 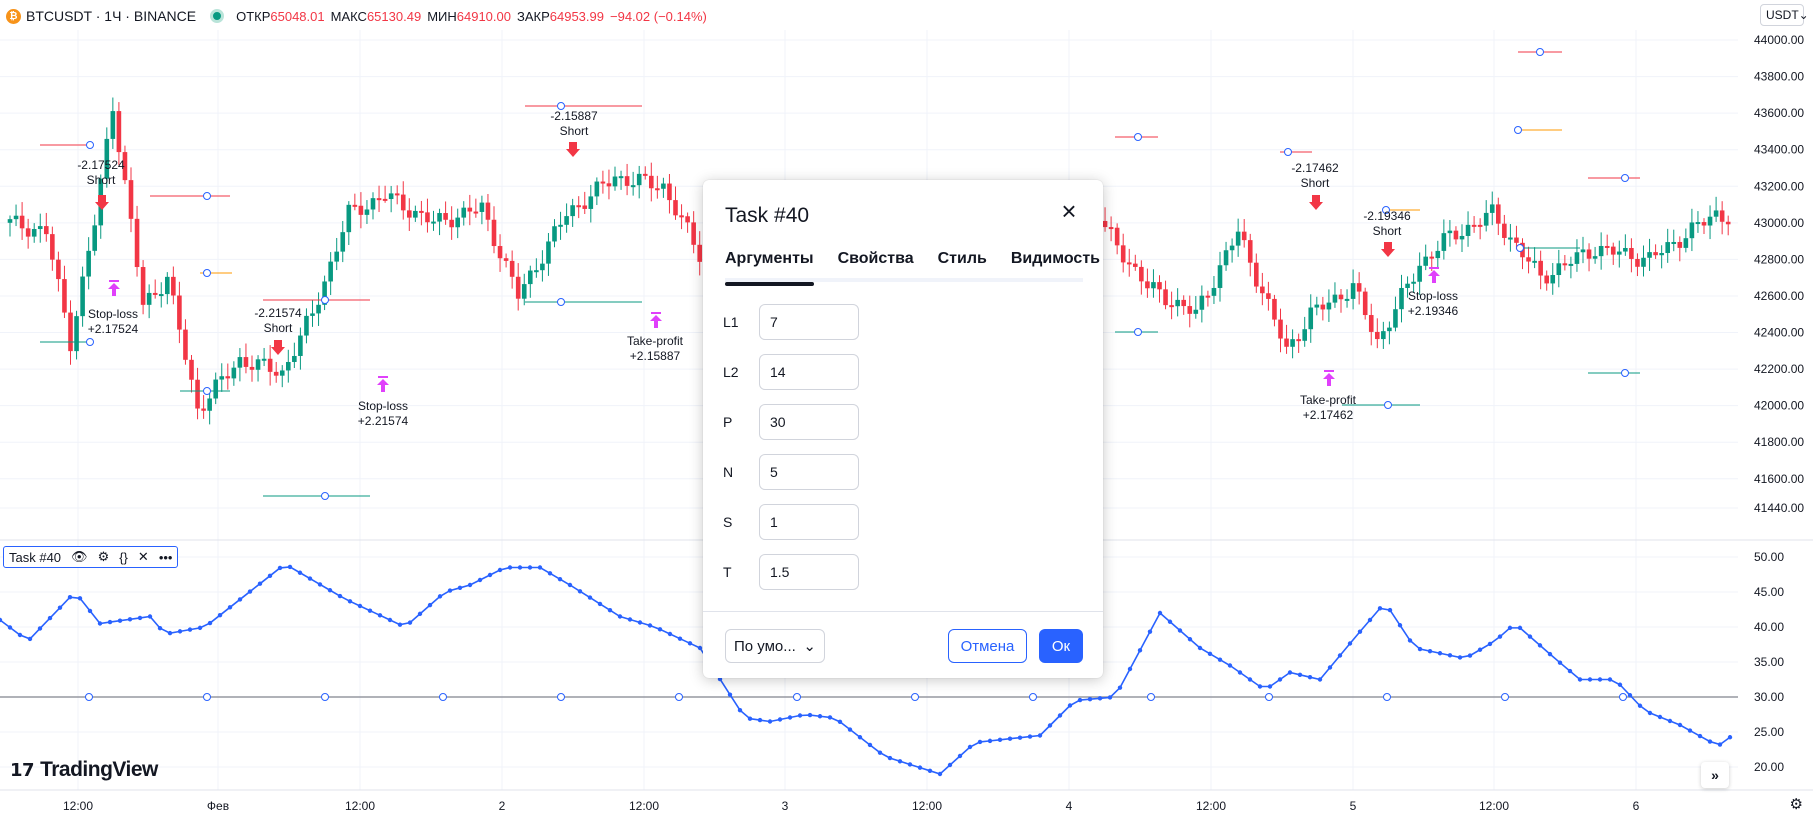 What do you see at coordinates (856, 697) in the screenshot?
I see `baseline-markers` at bounding box center [856, 697].